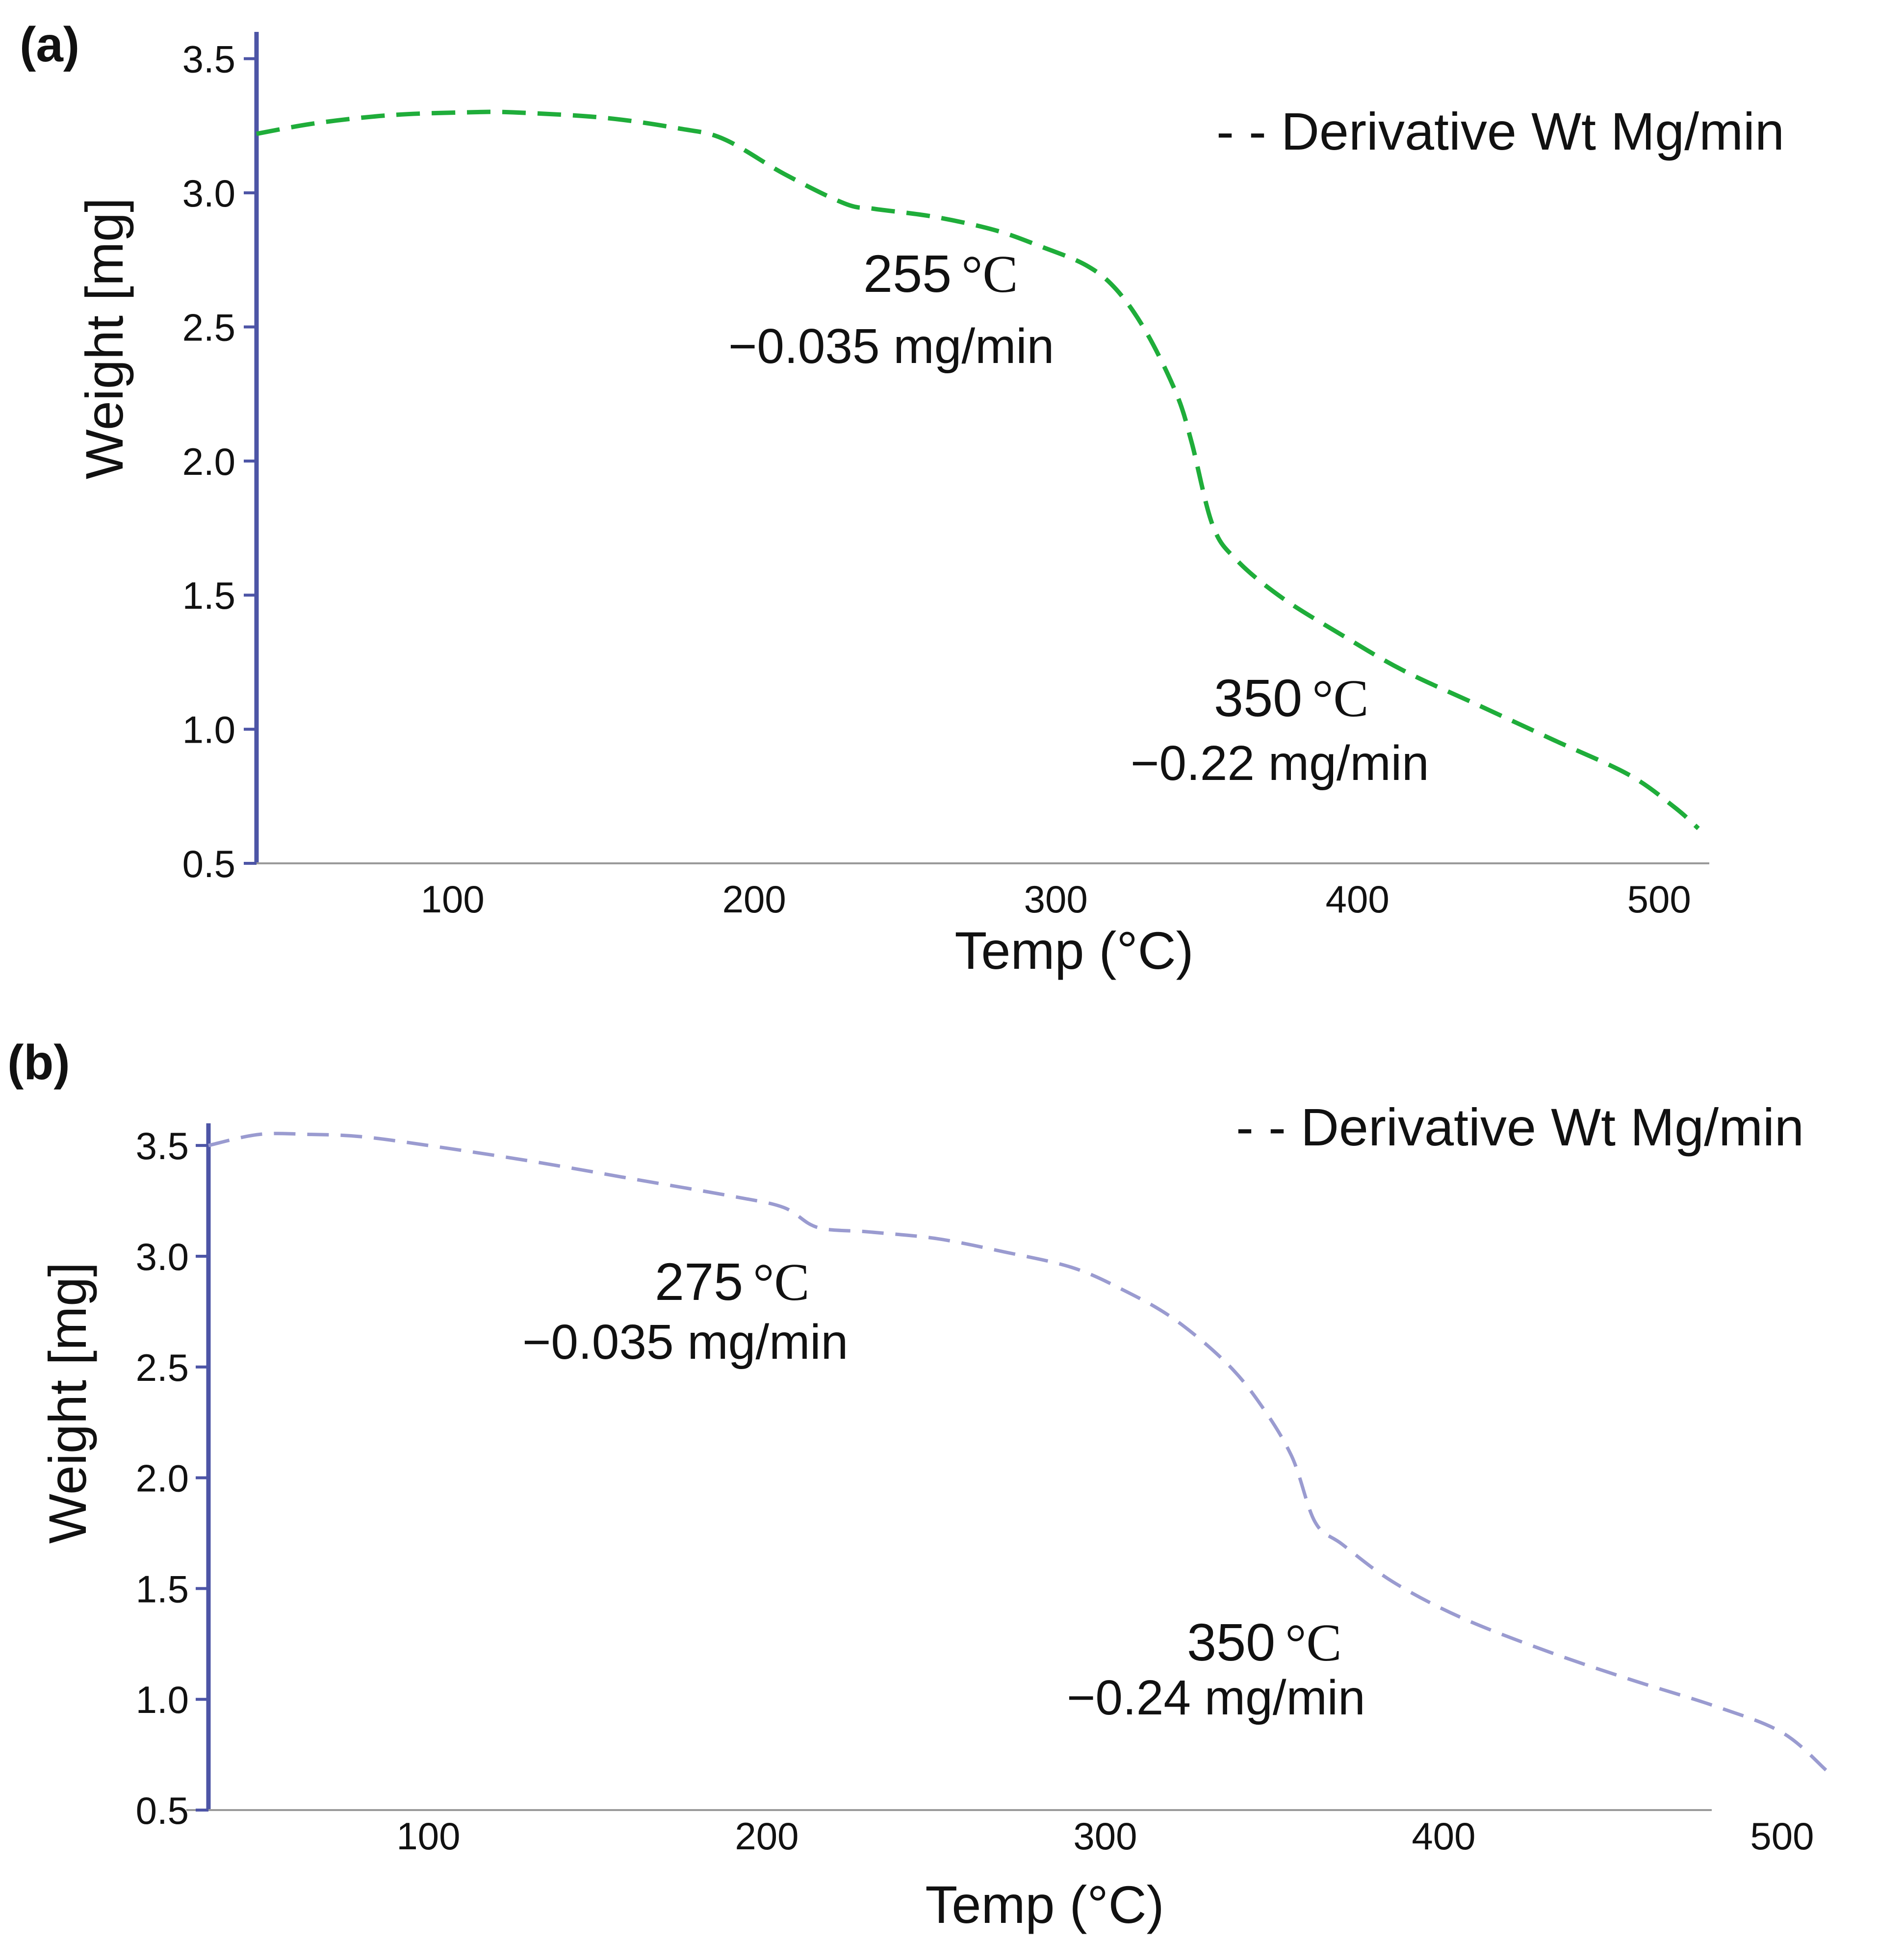 Image resolution: width=1904 pixels, height=1943 pixels. What do you see at coordinates (754, 899) in the screenshot?
I see `panel-a-x-tick-label: 200` at bounding box center [754, 899].